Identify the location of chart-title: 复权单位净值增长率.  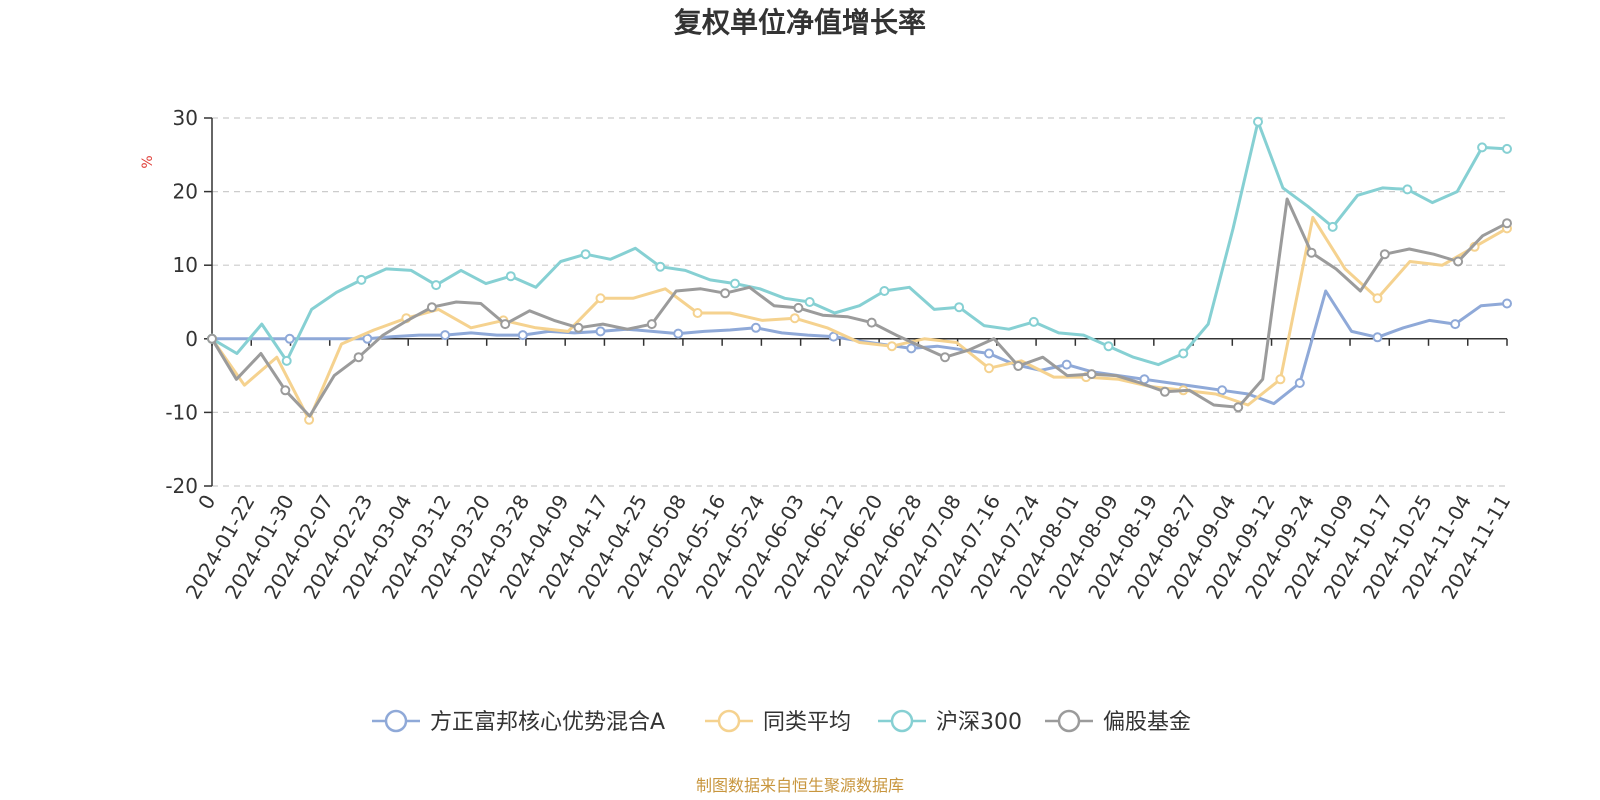
(800, 22).